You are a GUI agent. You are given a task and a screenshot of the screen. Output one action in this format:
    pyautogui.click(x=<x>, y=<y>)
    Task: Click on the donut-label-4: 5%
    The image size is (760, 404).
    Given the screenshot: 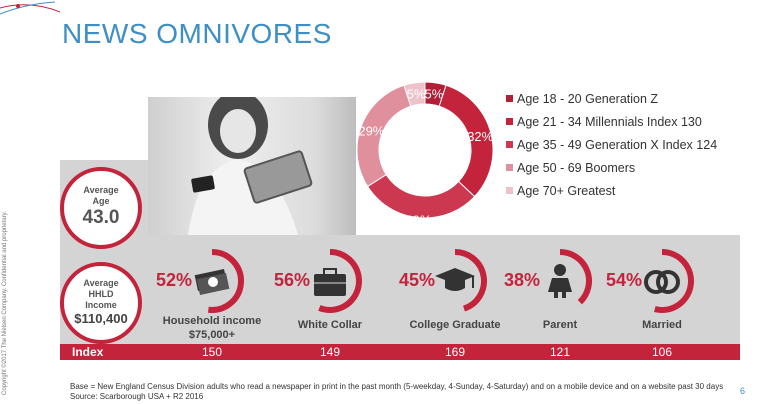 What is the action you would take?
    pyautogui.click(x=416, y=94)
    